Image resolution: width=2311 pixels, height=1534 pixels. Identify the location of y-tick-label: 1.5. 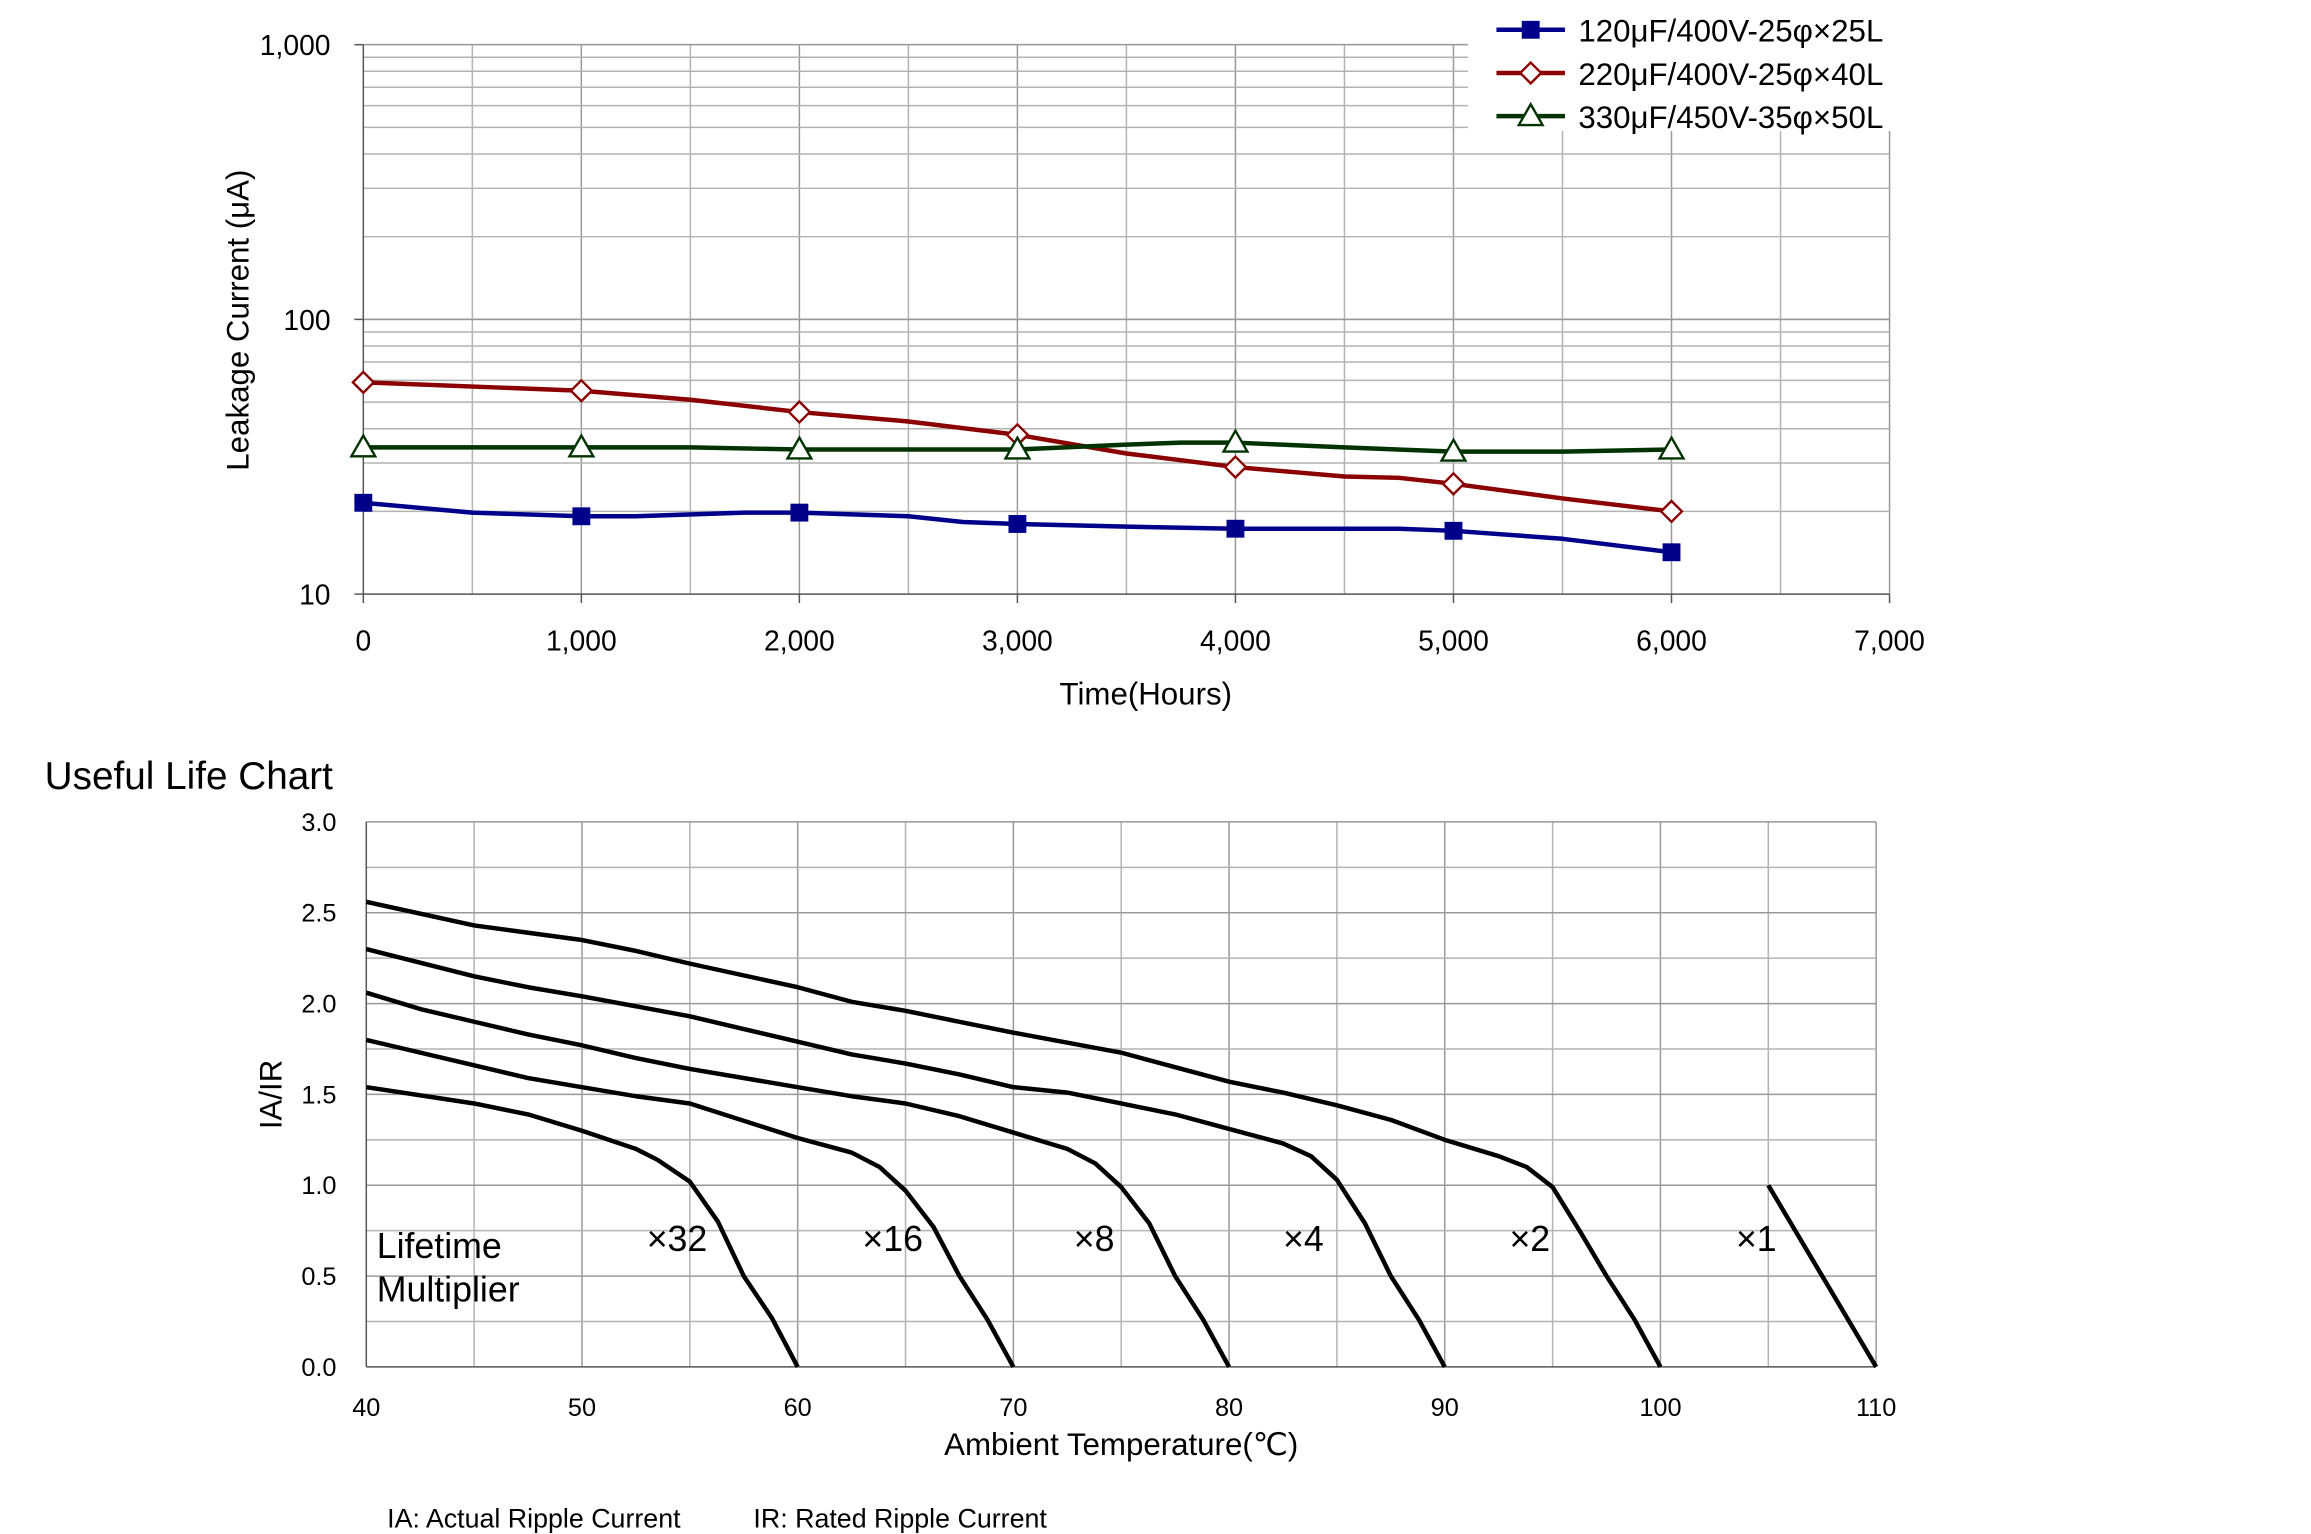
(318, 1095).